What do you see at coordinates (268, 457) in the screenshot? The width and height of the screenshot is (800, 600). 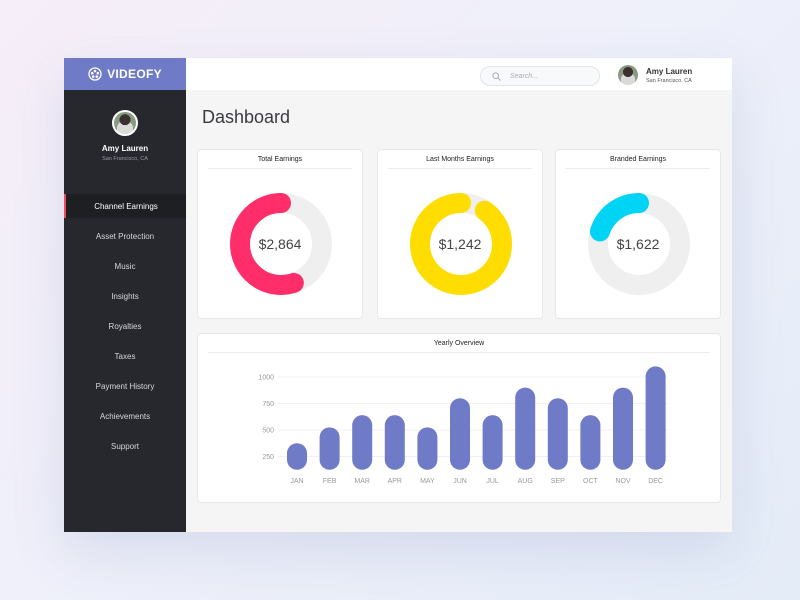 I see `y-tick-label: 250` at bounding box center [268, 457].